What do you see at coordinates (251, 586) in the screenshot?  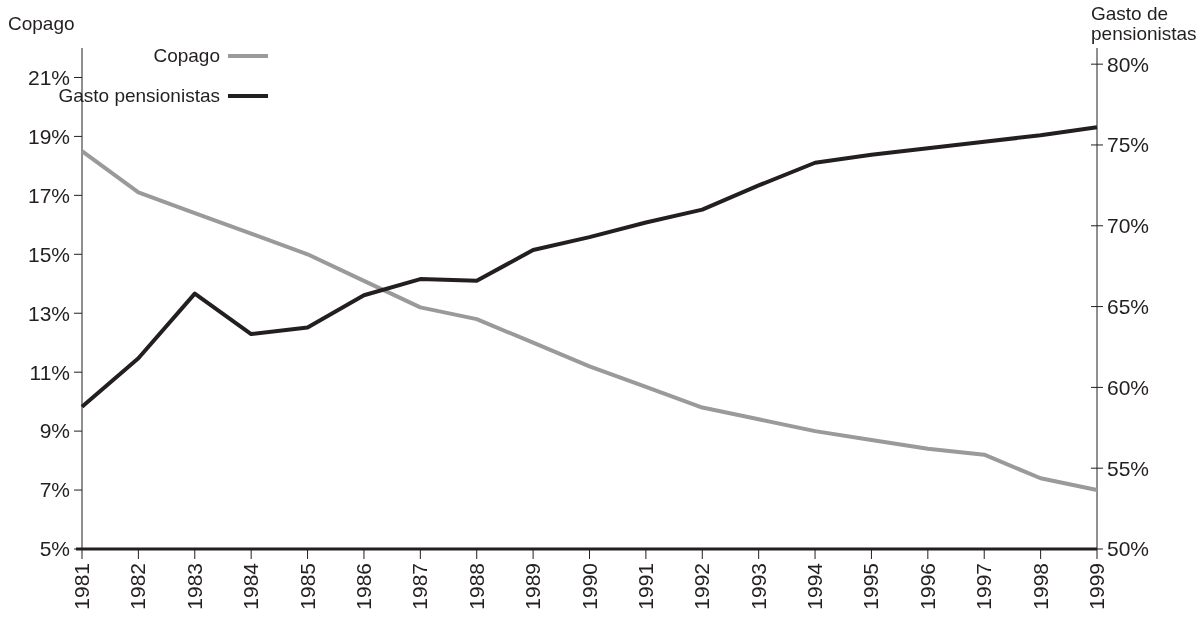 I see `x-tick-label: 1984` at bounding box center [251, 586].